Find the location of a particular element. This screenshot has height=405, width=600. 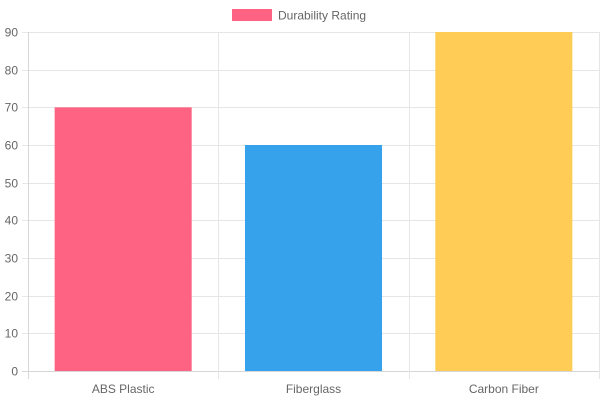

y-tick-label: 90 is located at coordinates (12, 33).